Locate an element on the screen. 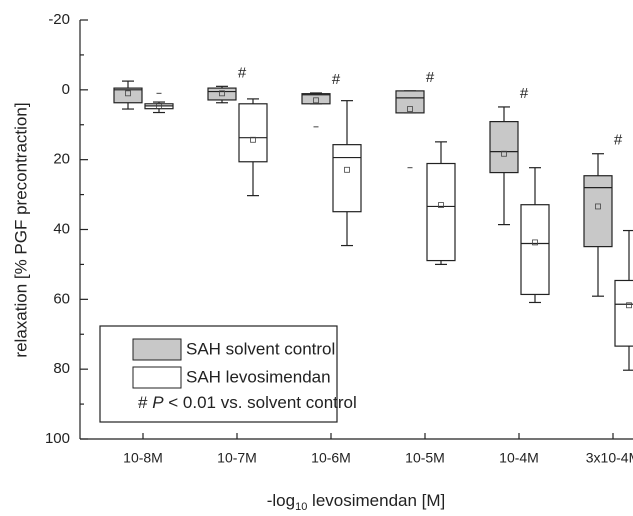 The width and height of the screenshot is (633, 516). y-axis-label: relaxation [% PGF precontraction] is located at coordinates (20, 229).